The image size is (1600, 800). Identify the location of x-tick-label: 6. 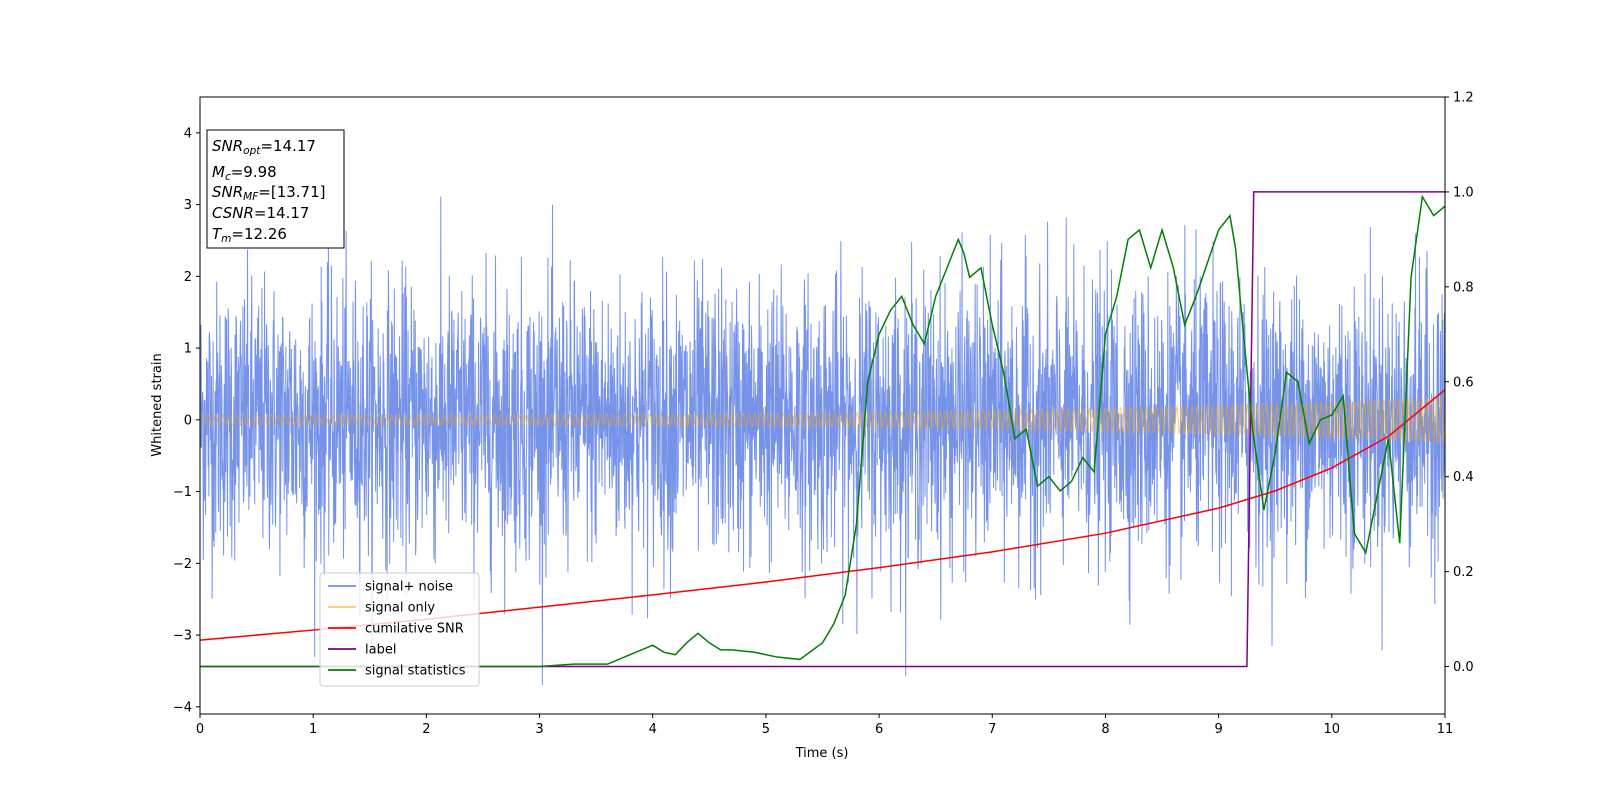
(879, 729).